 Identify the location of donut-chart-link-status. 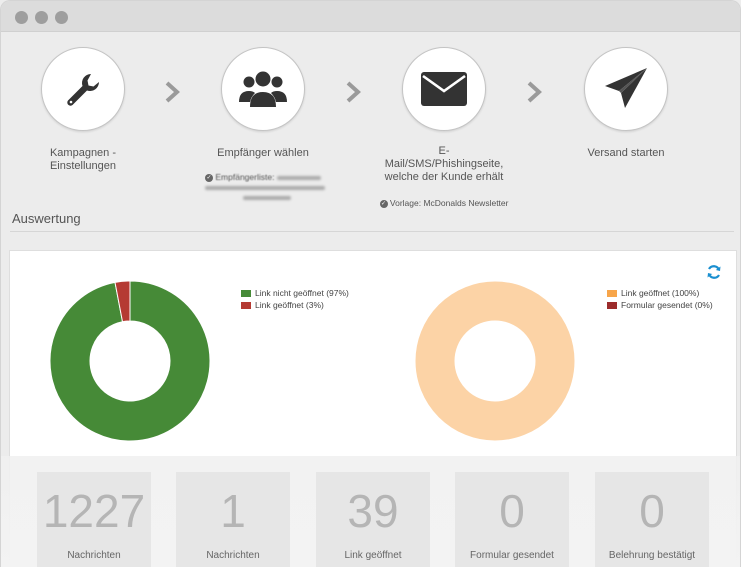
(130, 361).